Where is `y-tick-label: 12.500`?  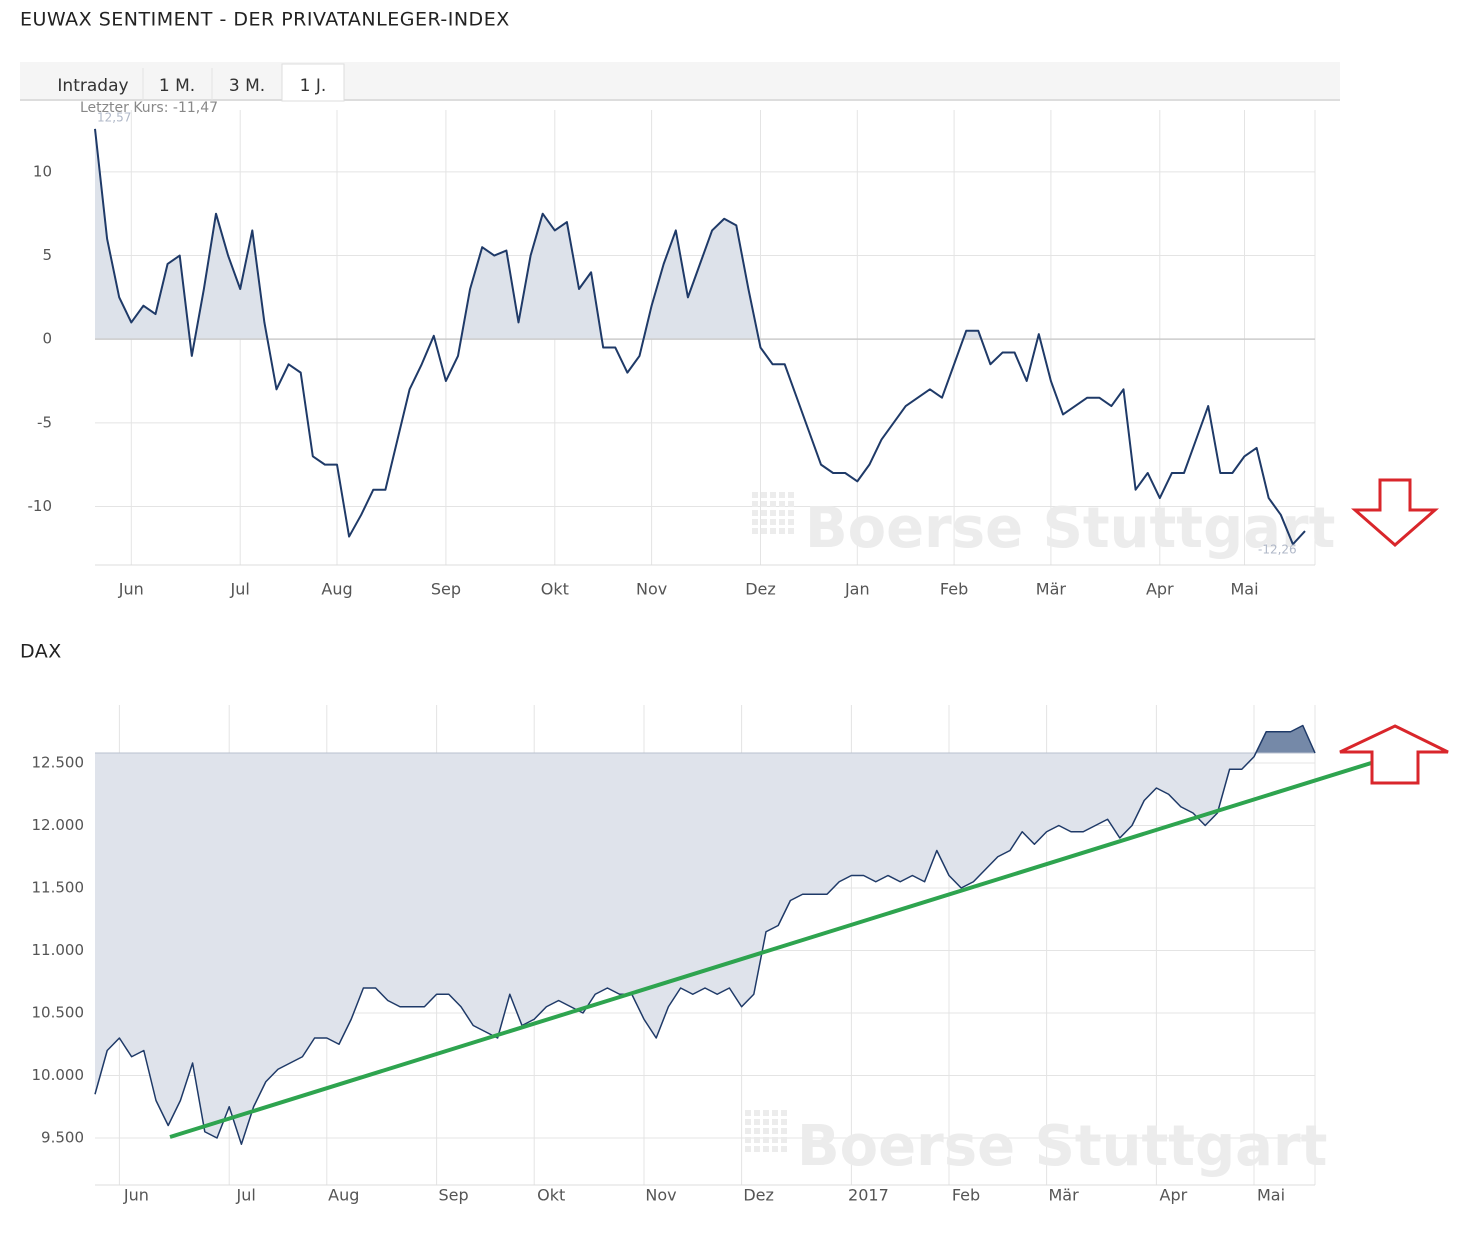
y-tick-label: 12.500 is located at coordinates (58, 763).